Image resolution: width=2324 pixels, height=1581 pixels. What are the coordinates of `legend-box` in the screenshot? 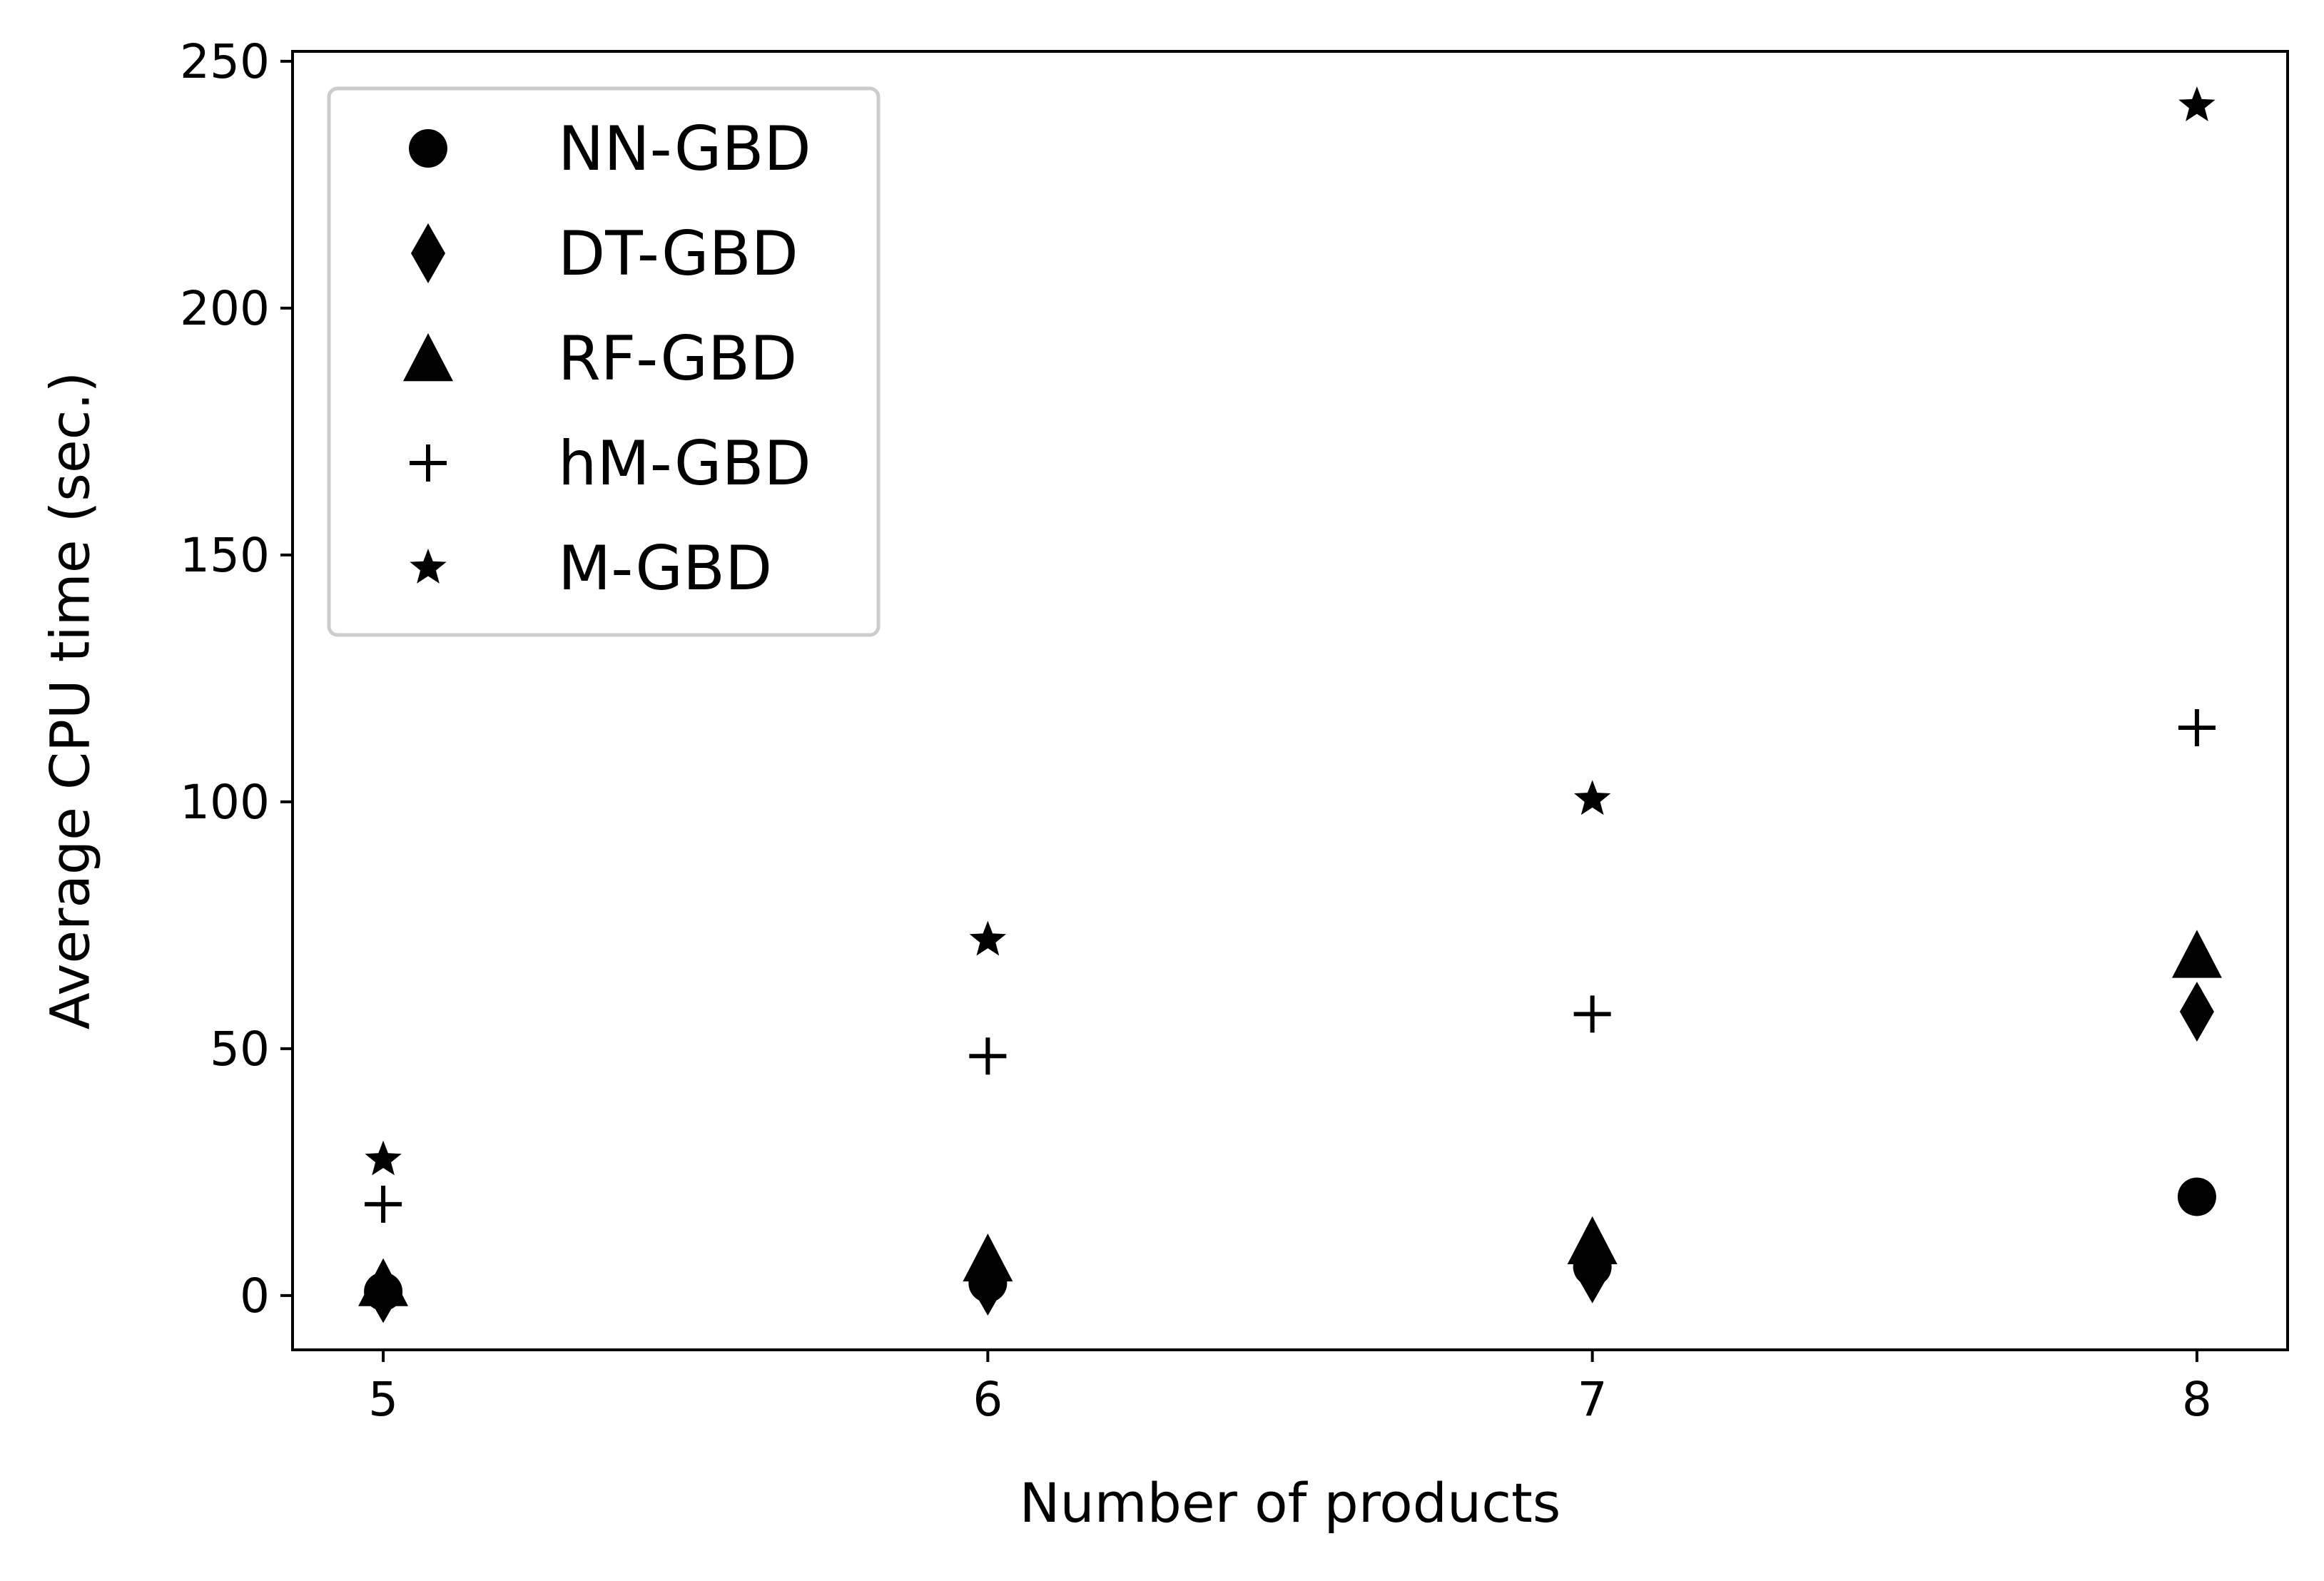 It's located at (604, 361).